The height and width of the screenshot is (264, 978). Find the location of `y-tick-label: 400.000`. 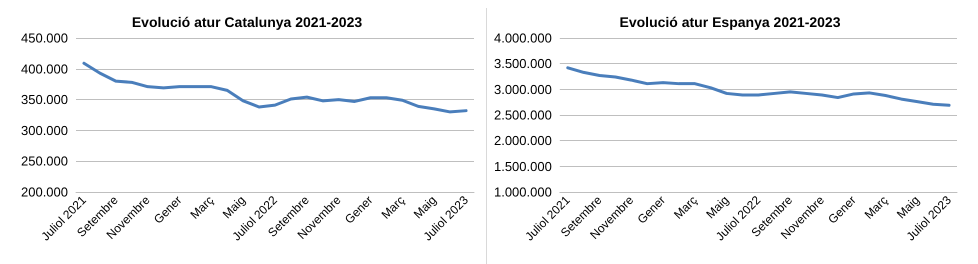

y-tick-label: 400.000 is located at coordinates (44, 68).